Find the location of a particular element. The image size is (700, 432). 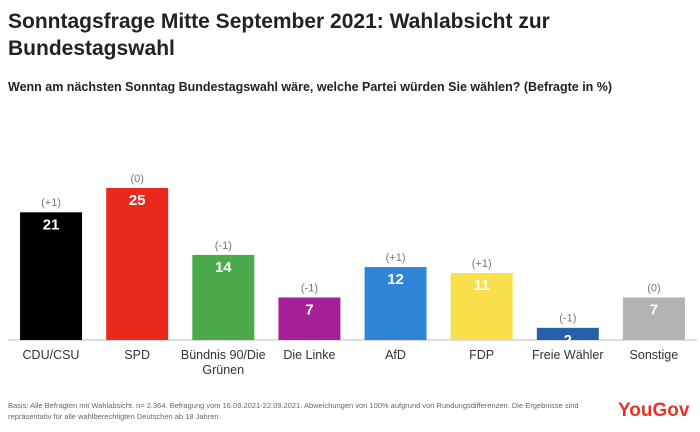

value-label: 14 is located at coordinates (223, 267).